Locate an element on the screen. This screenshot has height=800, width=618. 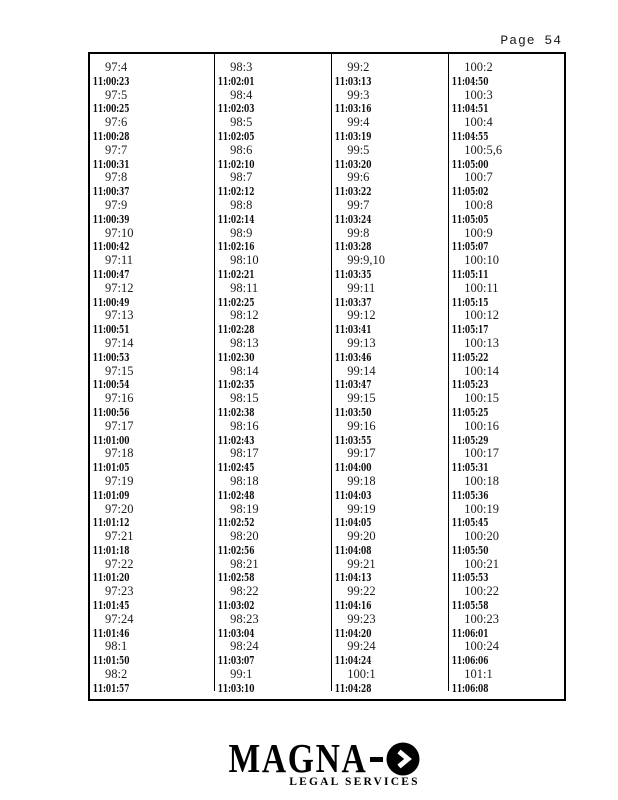
timestamp: 11:01:18 is located at coordinates (111, 550).